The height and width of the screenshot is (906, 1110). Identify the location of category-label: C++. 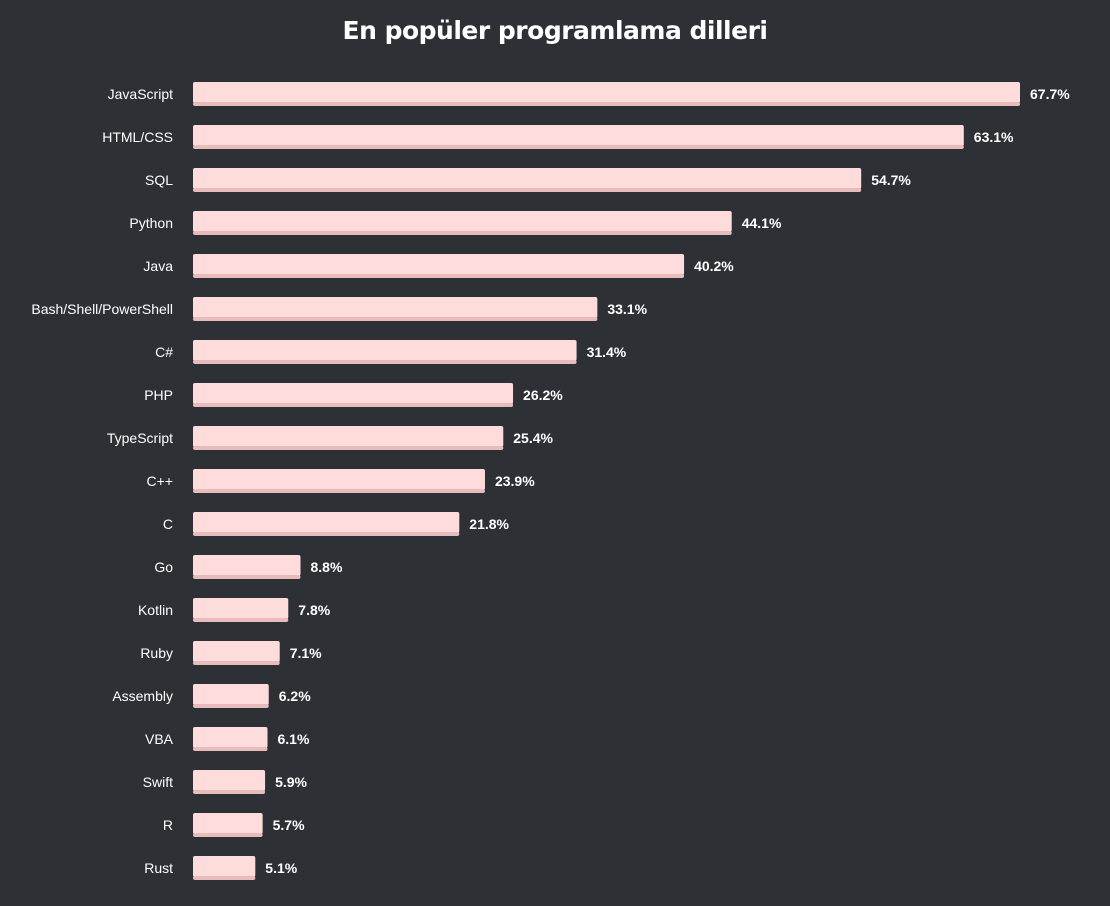
(160, 481).